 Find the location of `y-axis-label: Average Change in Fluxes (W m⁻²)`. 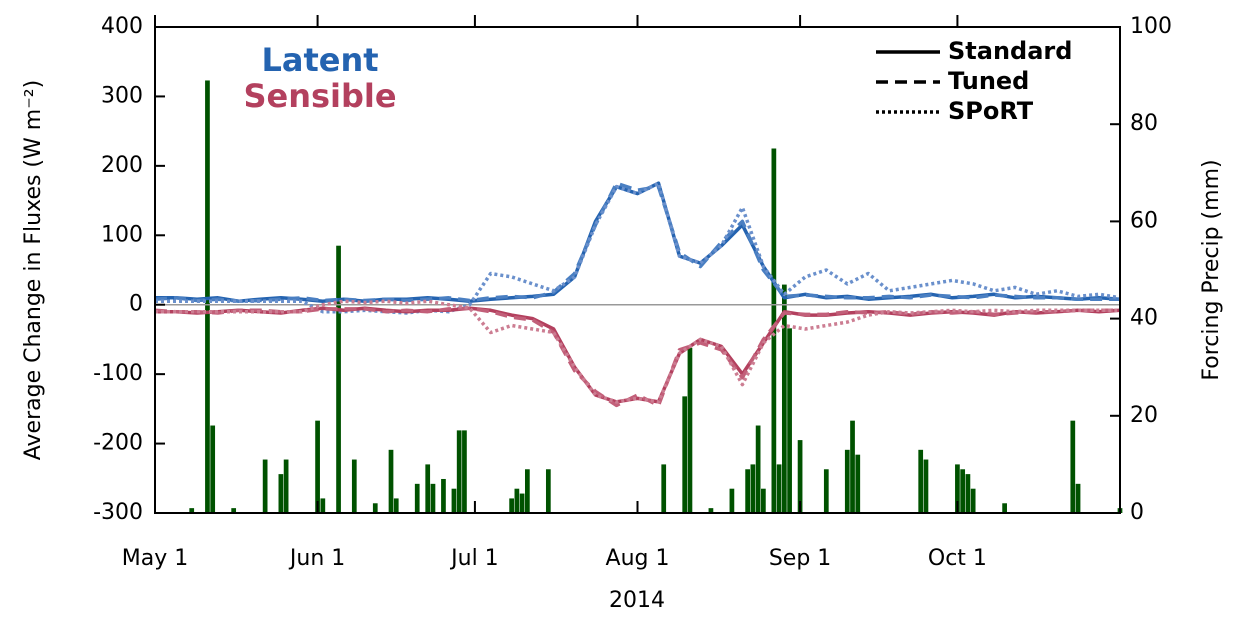

y-axis-label: Average Change in Fluxes (W m⁻²) is located at coordinates (33, 270).